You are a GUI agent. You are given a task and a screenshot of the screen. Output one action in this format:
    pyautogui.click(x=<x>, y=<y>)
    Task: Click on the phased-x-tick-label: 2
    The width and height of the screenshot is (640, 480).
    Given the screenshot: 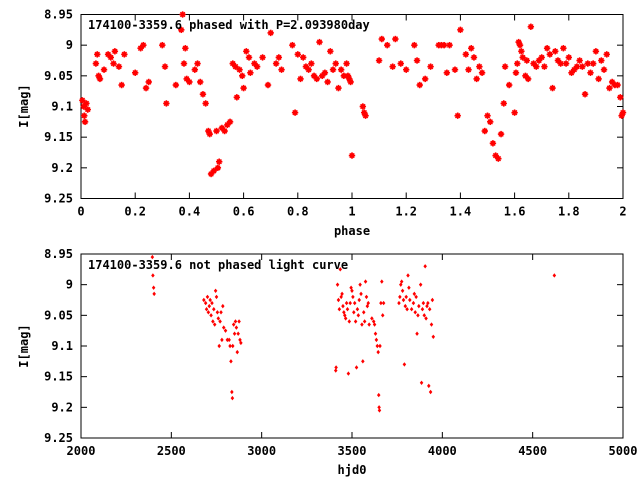 What is the action you would take?
    pyautogui.click(x=622, y=212)
    